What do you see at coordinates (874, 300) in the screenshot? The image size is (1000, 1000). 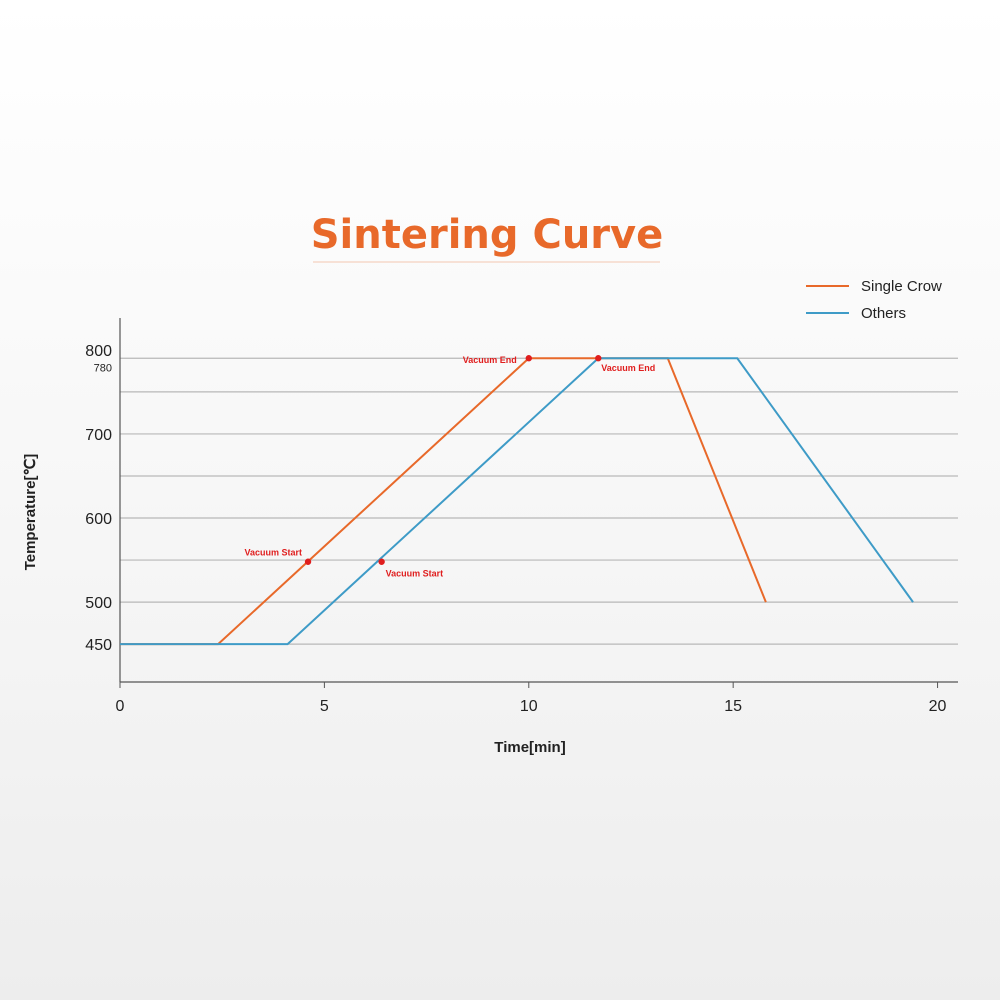 I see `legend: Single Crow Others` at bounding box center [874, 300].